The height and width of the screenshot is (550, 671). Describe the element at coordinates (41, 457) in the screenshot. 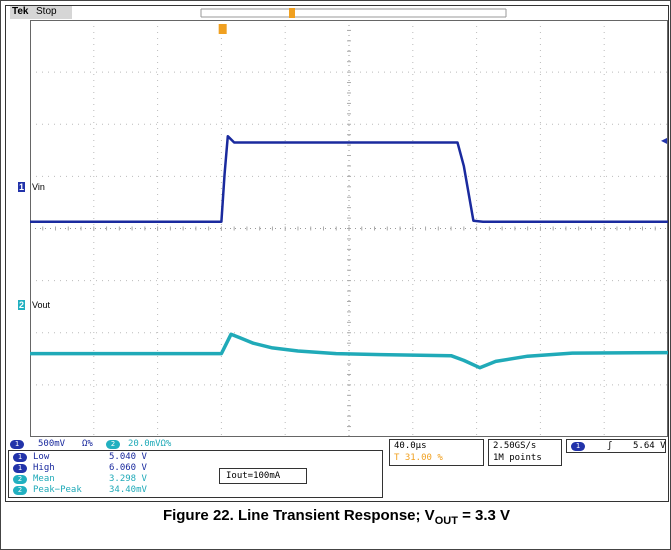

I see `measurement-name: Low` at that location.